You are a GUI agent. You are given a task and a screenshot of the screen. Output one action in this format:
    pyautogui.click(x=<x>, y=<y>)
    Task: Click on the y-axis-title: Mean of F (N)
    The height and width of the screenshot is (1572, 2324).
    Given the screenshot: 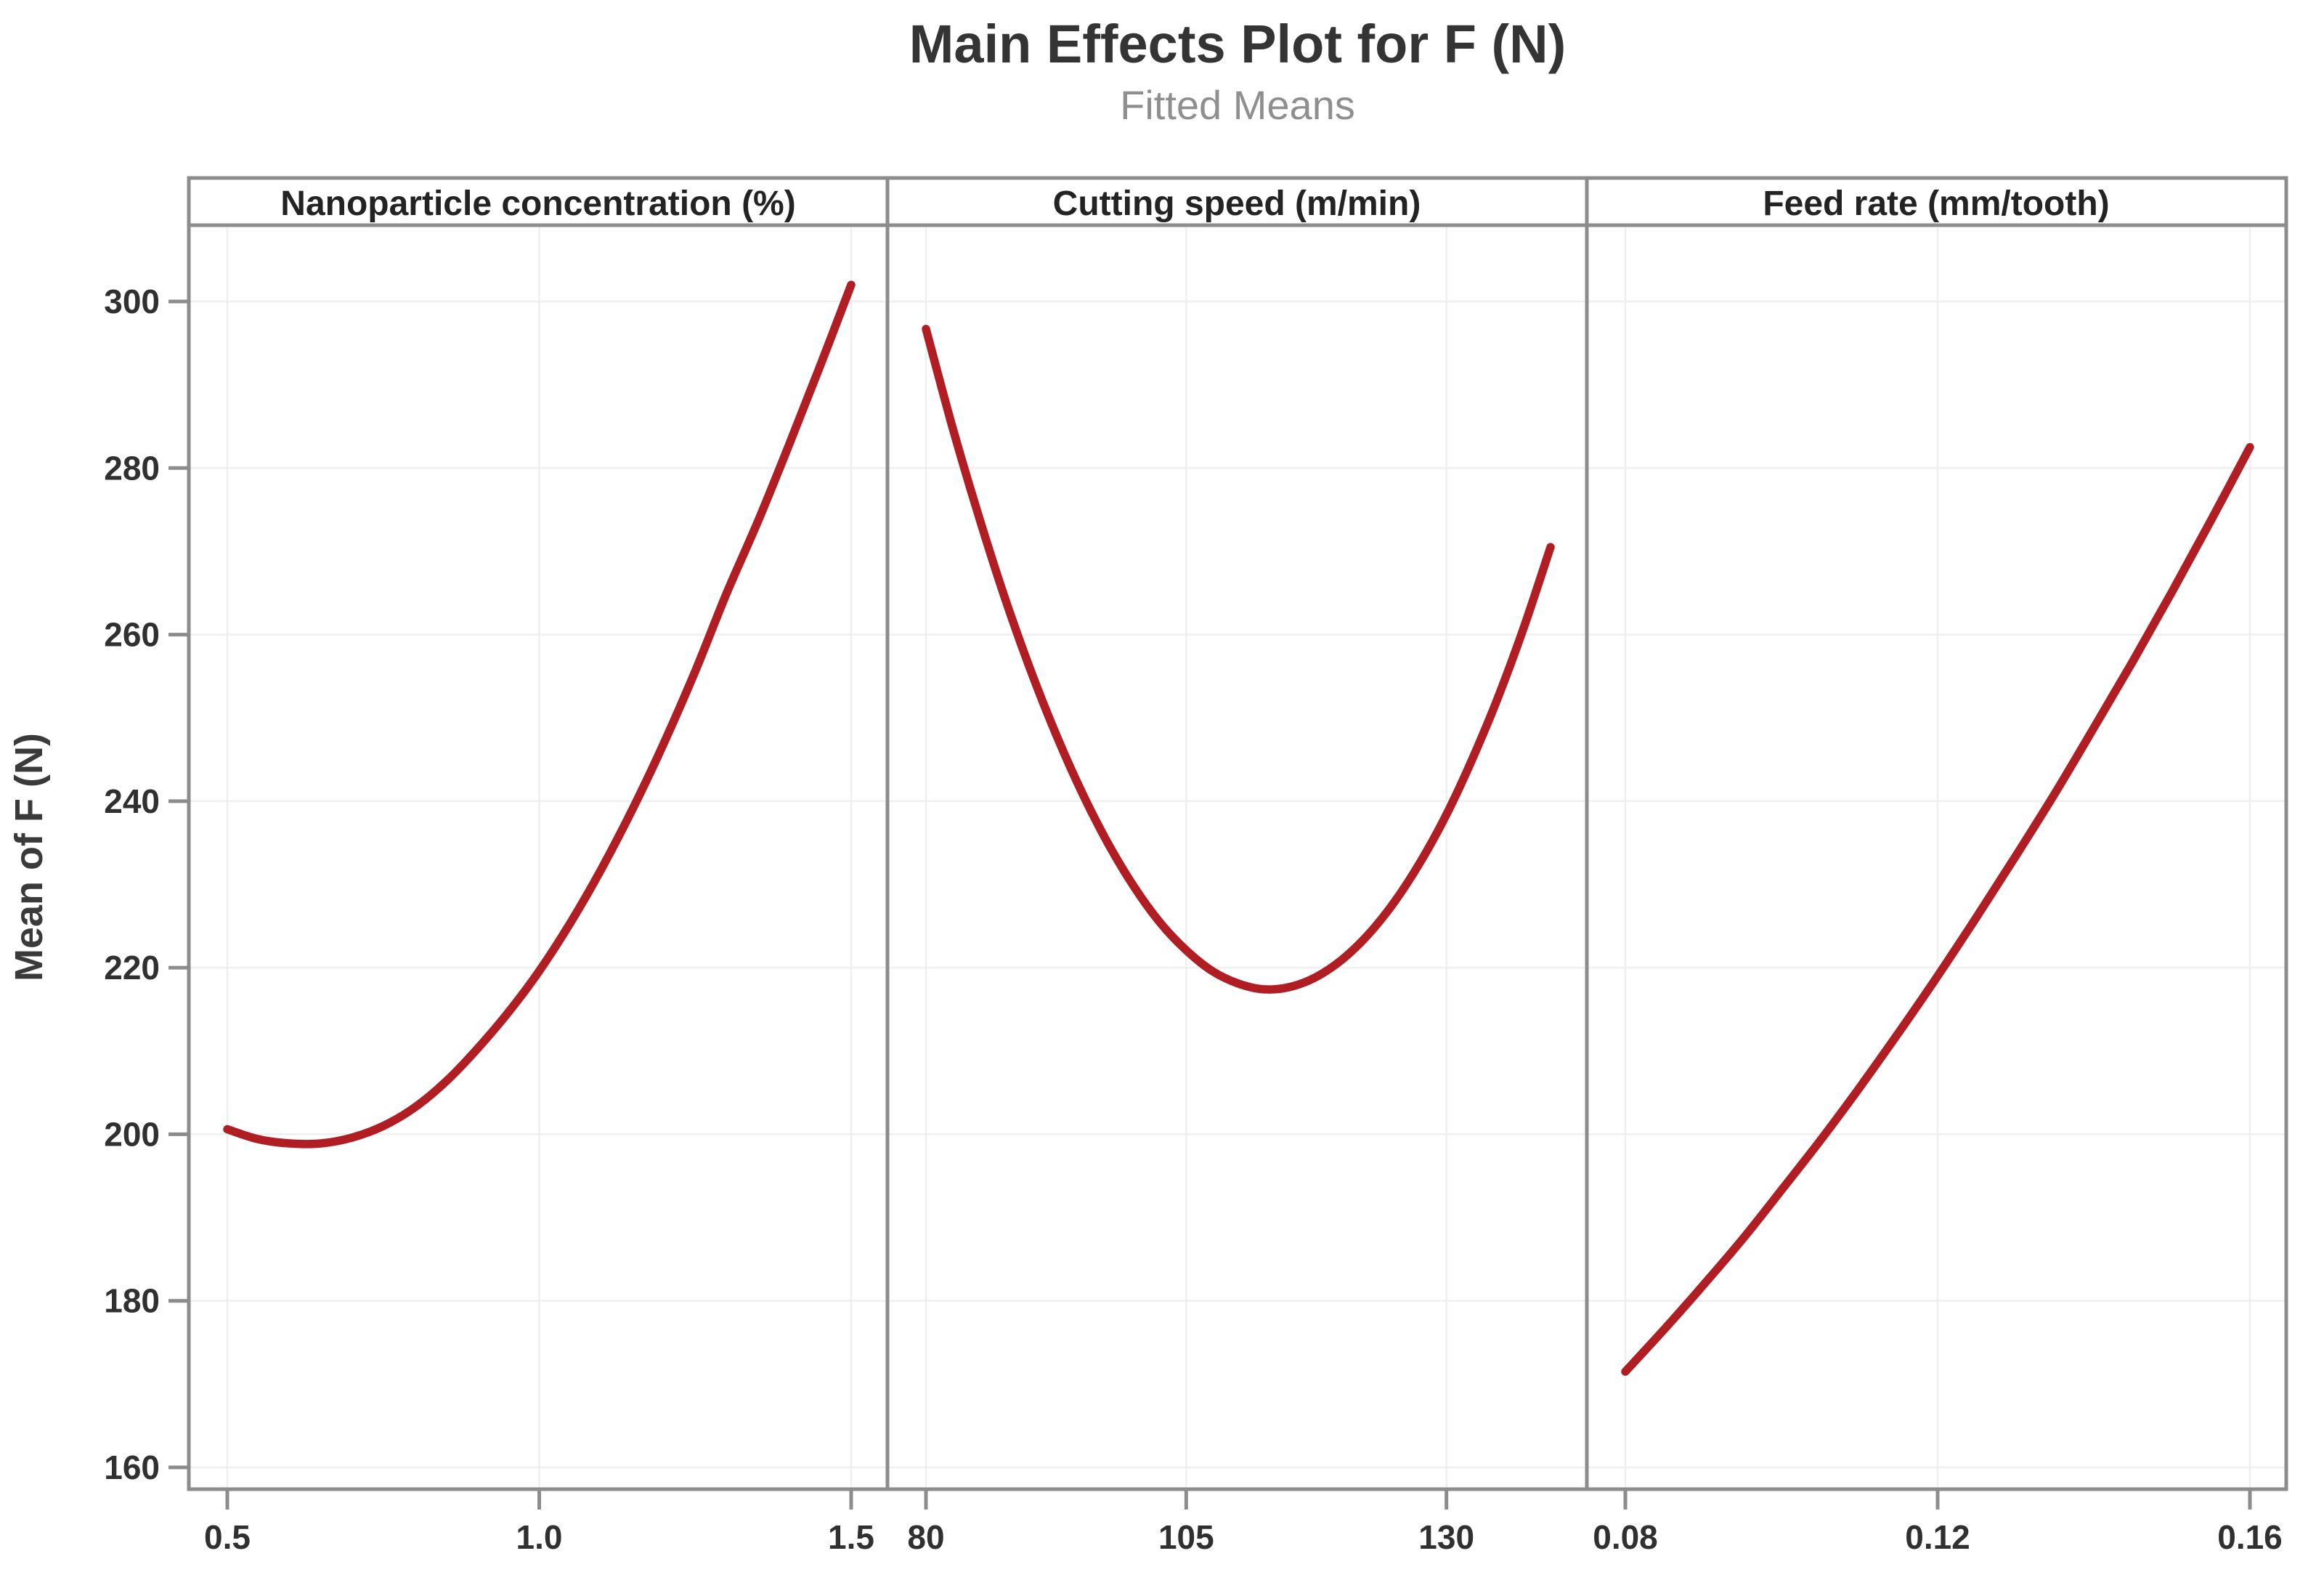 What is the action you would take?
    pyautogui.click(x=29, y=857)
    